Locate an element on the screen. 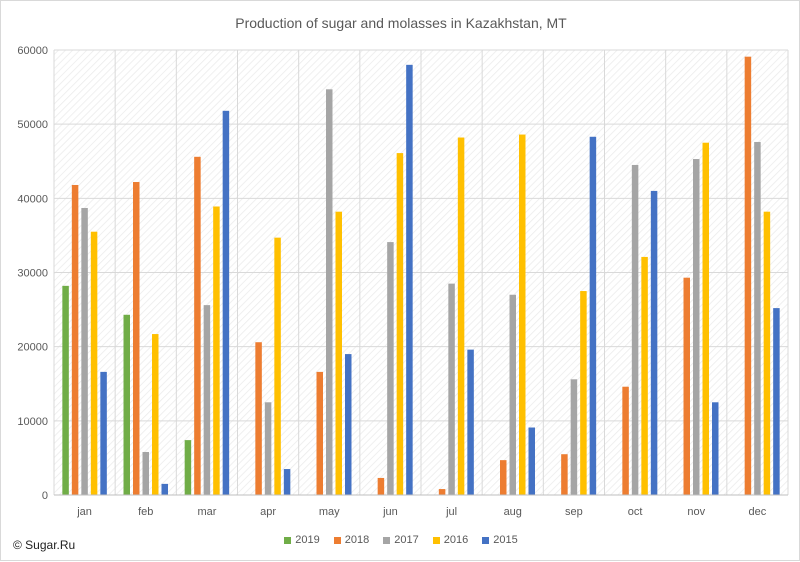 The width and height of the screenshot is (800, 562). bar-2016-jan is located at coordinates (94, 363).